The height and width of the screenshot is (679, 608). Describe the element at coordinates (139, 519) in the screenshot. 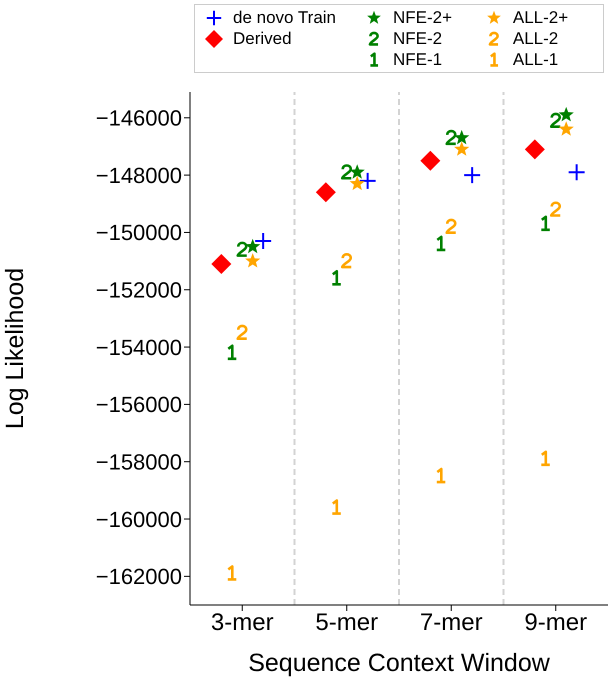

I see `y-tick-label: −160000` at that location.